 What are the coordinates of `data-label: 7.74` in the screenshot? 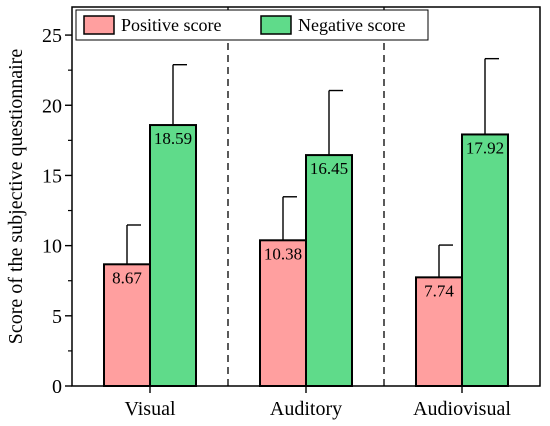 It's located at (439, 290).